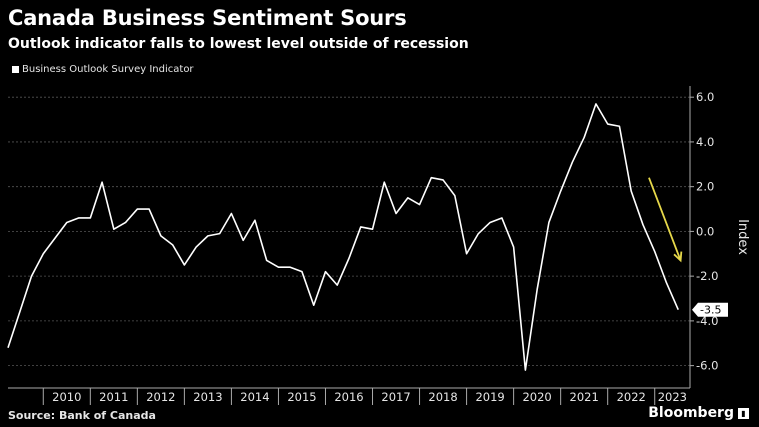 The height and width of the screenshot is (427, 759). I want to click on x-tick-label: 2012, so click(160, 397).